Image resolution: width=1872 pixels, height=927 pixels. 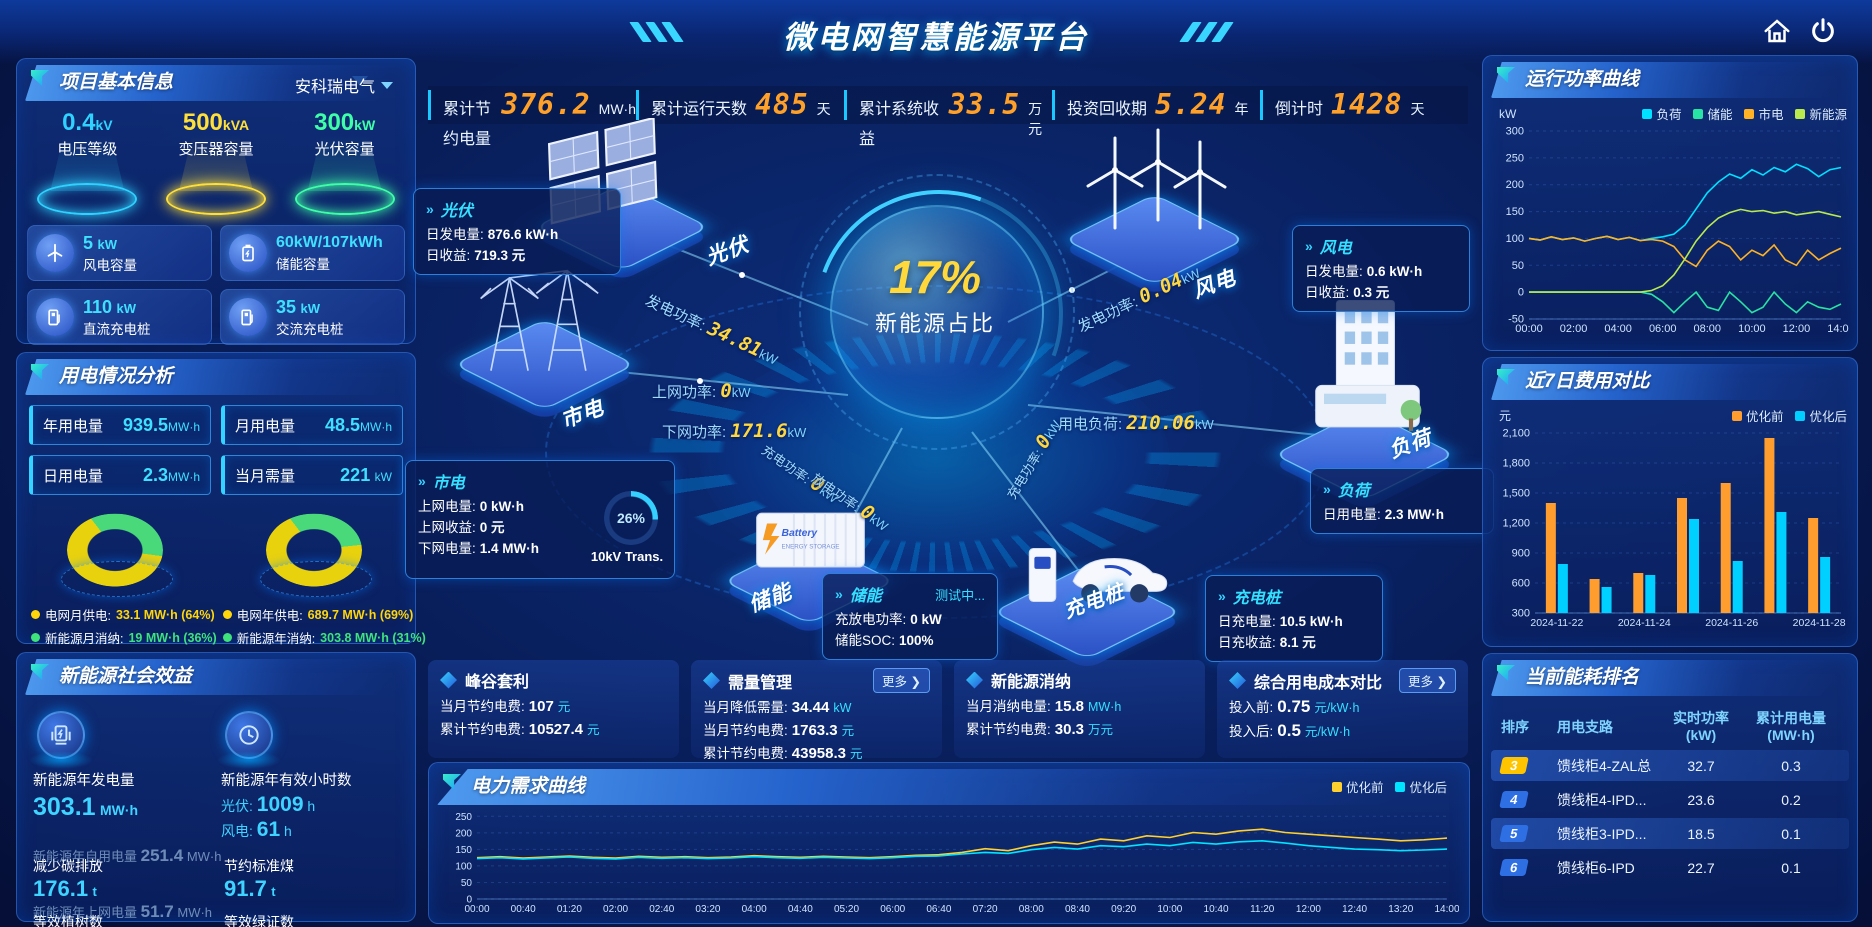 I want to click on power-chart-legend: 负荷 储能 市电 新能源, so click(x=1744, y=113).